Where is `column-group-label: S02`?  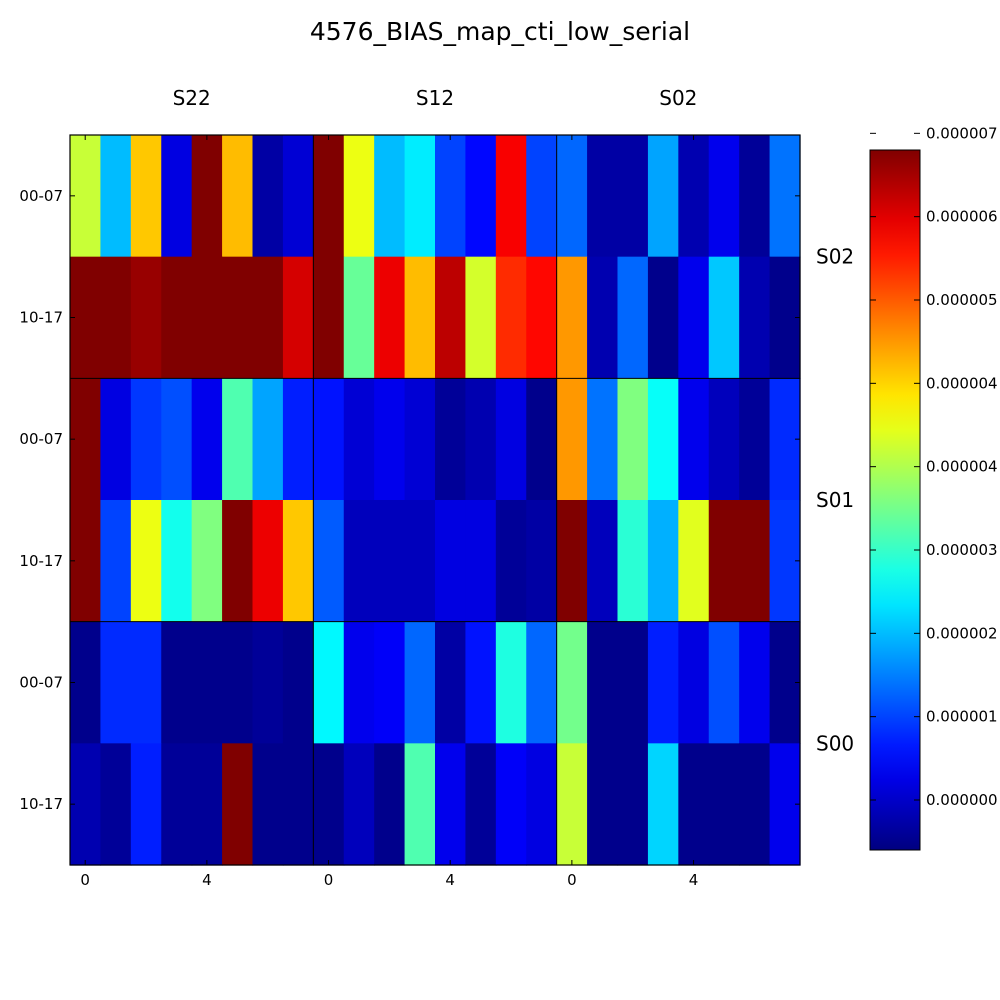
column-group-label: S02 is located at coordinates (678, 98).